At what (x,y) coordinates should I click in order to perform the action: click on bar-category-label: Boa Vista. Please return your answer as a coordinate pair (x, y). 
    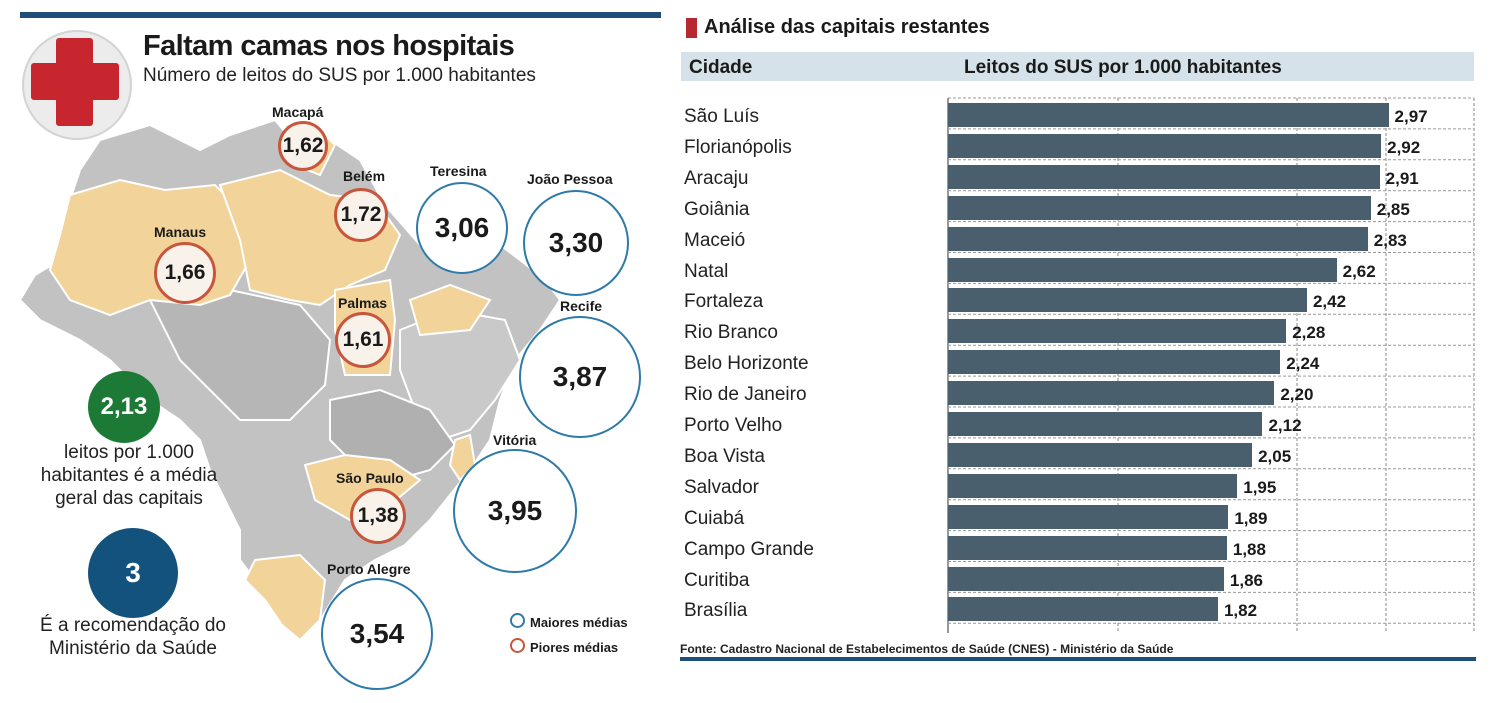
    Looking at the image, I should click on (724, 456).